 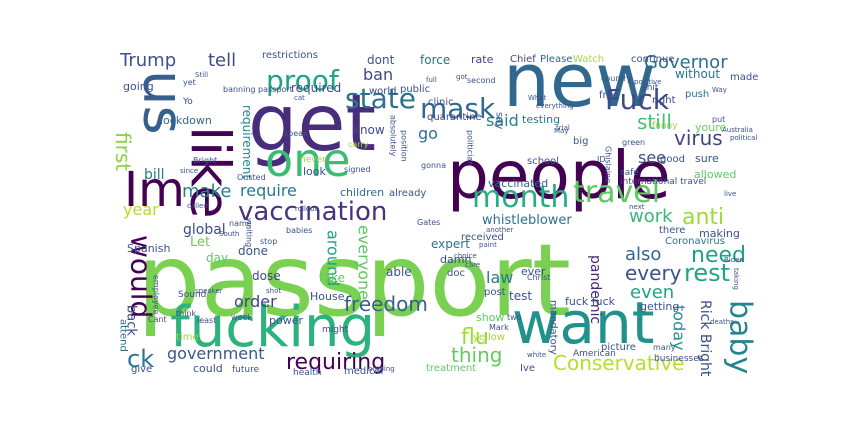 What do you see at coordinates (441, 102) in the screenshot?
I see `word-clinic: clinic` at bounding box center [441, 102].